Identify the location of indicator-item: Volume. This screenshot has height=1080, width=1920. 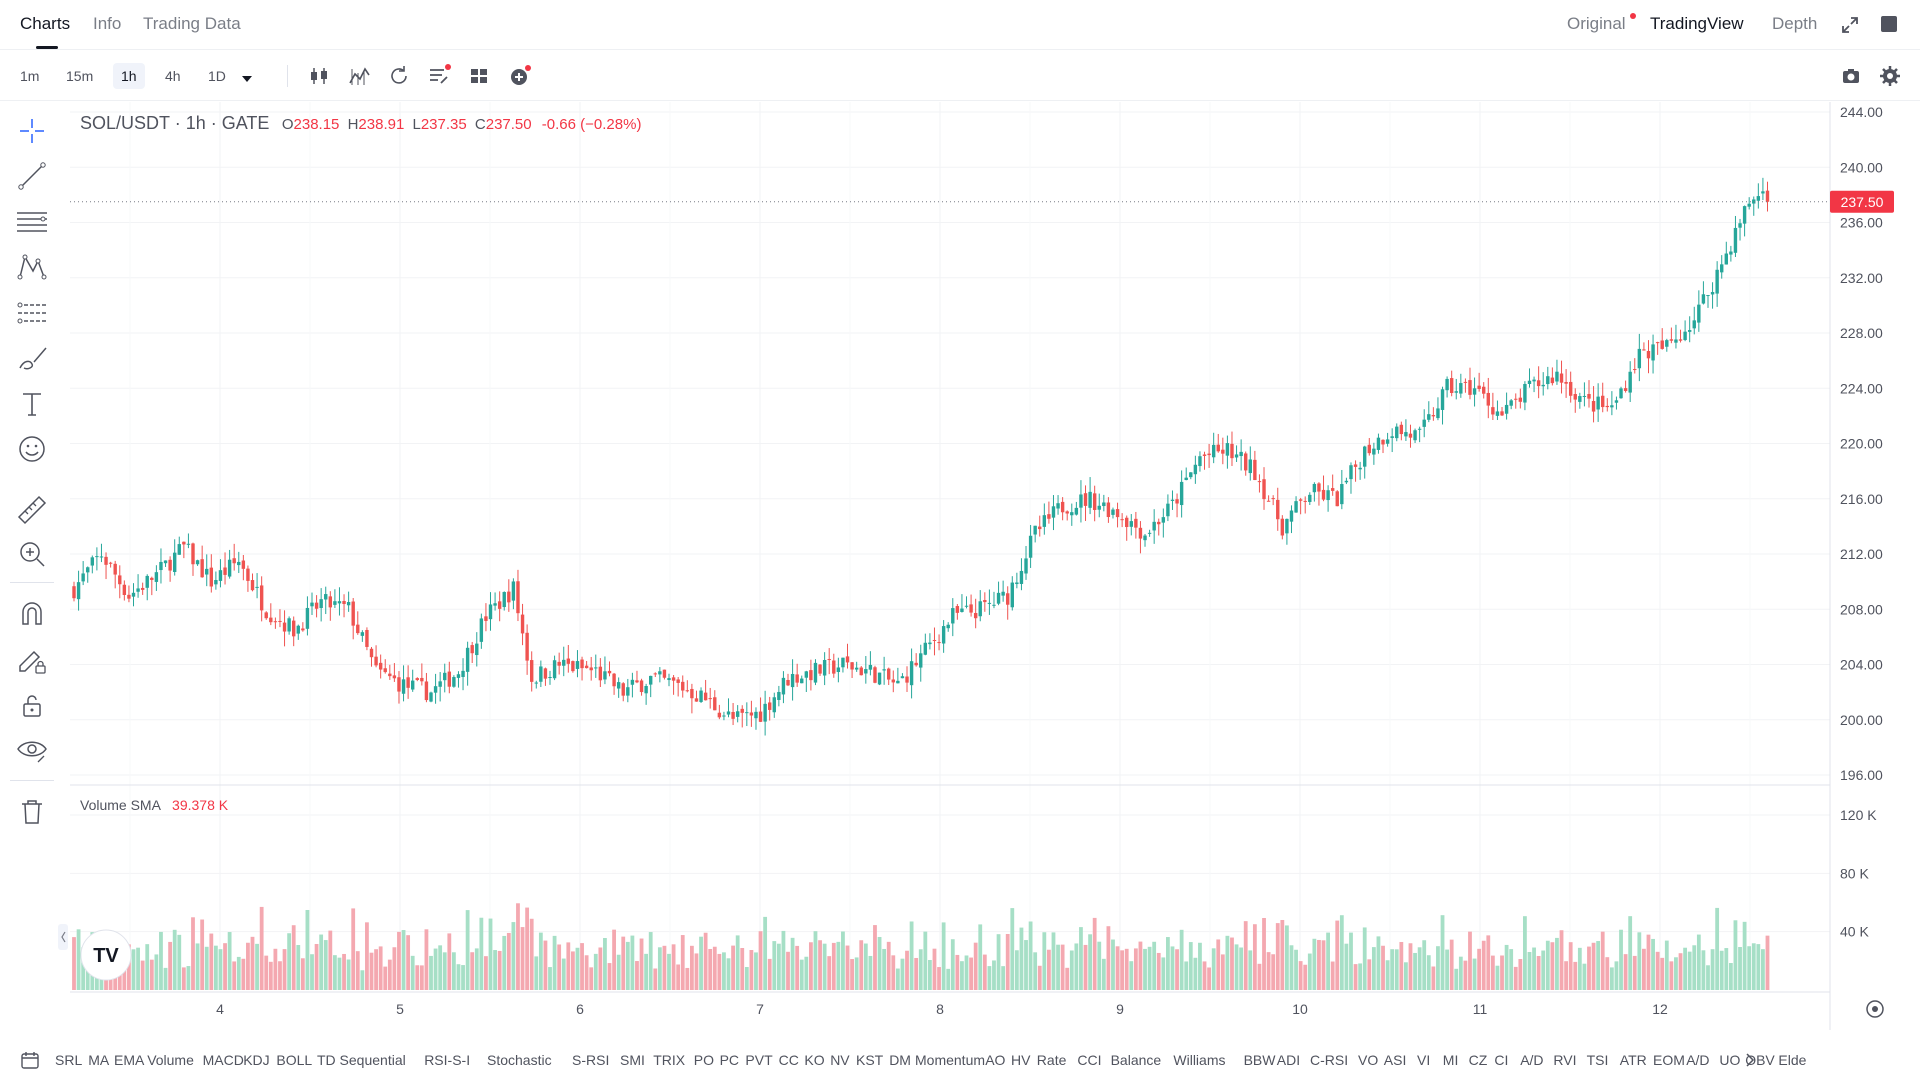
(170, 1060).